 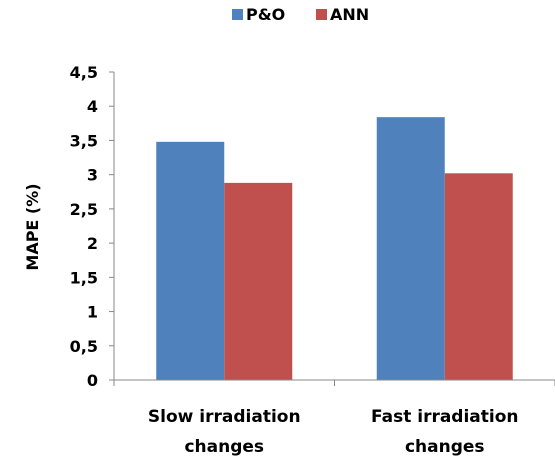 I want to click on y-tick-label: 0, so click(x=92, y=380).